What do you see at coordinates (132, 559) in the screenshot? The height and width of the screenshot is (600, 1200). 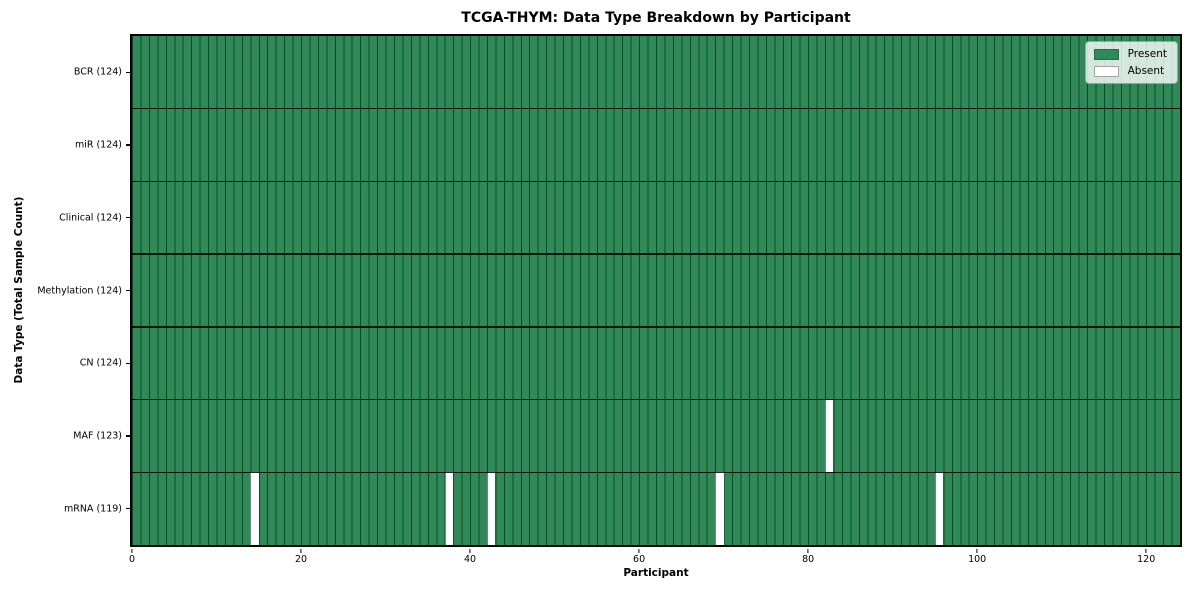 I see `xtick-label: 0` at bounding box center [132, 559].